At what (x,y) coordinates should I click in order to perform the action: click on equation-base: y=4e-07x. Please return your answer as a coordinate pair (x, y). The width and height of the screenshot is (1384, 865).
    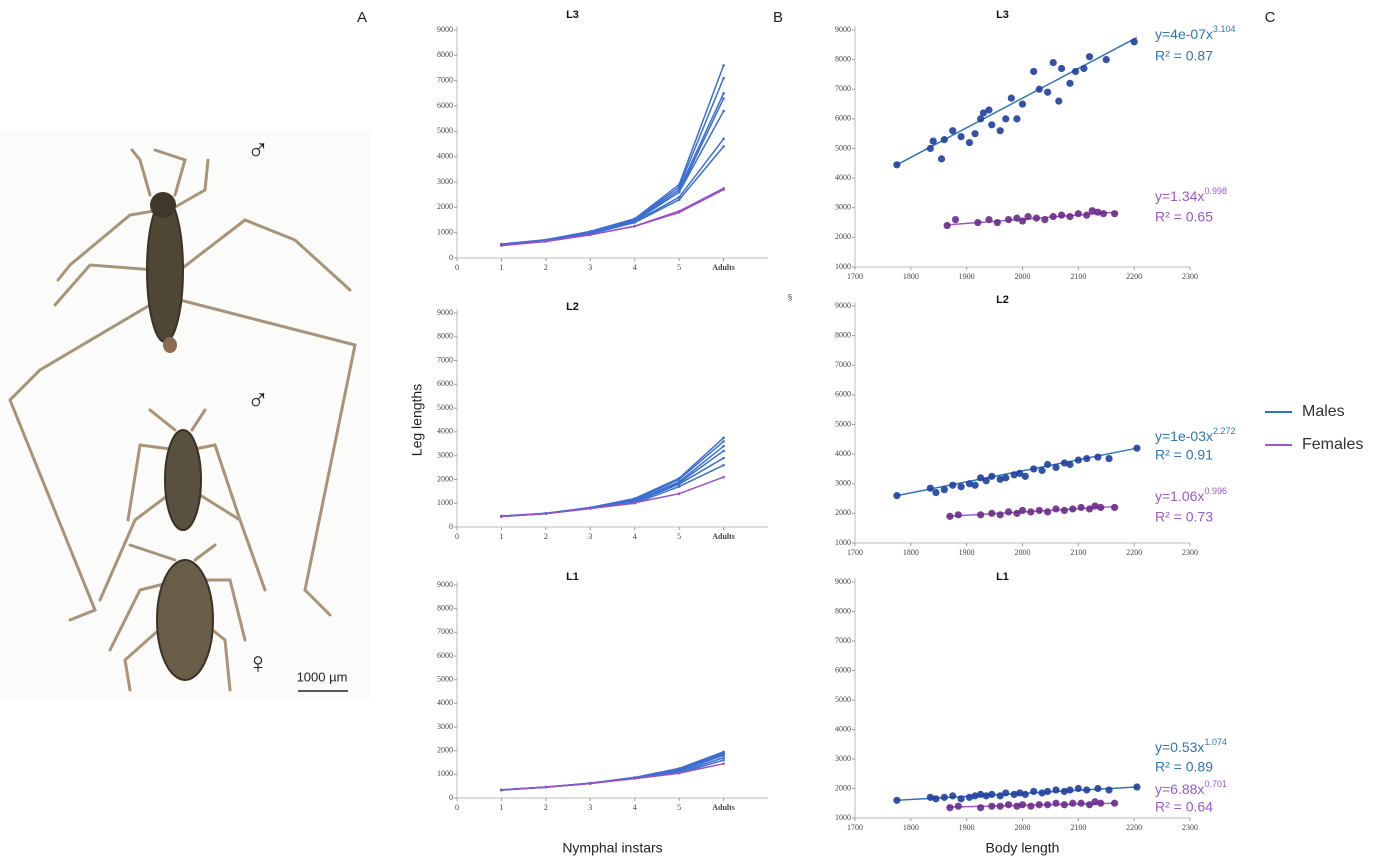
    Looking at the image, I should click on (1184, 34).